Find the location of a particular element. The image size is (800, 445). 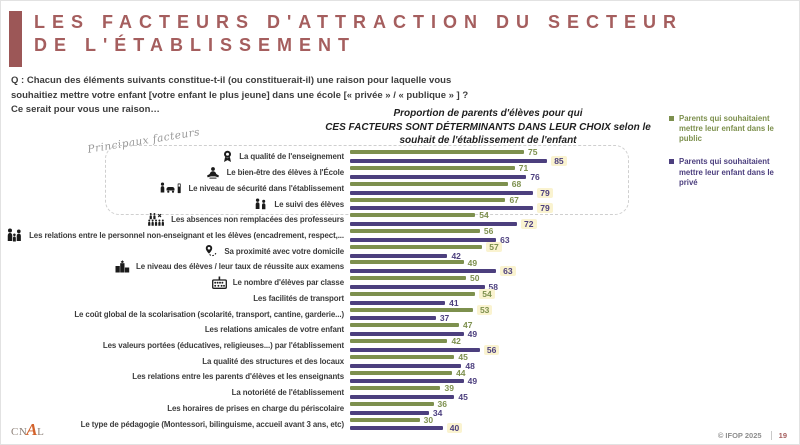

row-bars: 39 45 is located at coordinates (409, 392).